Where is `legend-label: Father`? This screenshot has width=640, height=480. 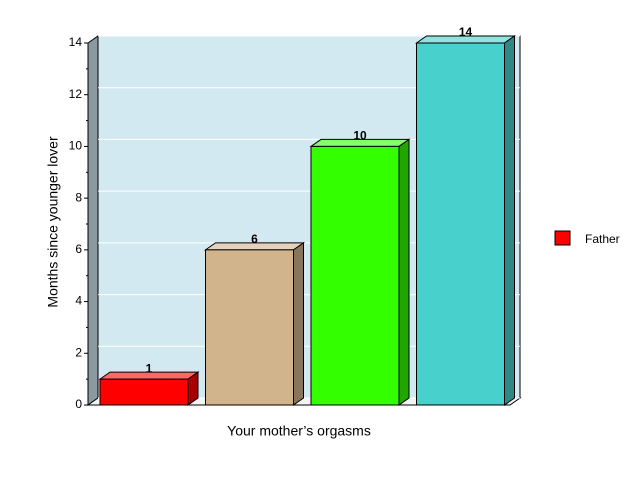 legend-label: Father is located at coordinates (602, 239).